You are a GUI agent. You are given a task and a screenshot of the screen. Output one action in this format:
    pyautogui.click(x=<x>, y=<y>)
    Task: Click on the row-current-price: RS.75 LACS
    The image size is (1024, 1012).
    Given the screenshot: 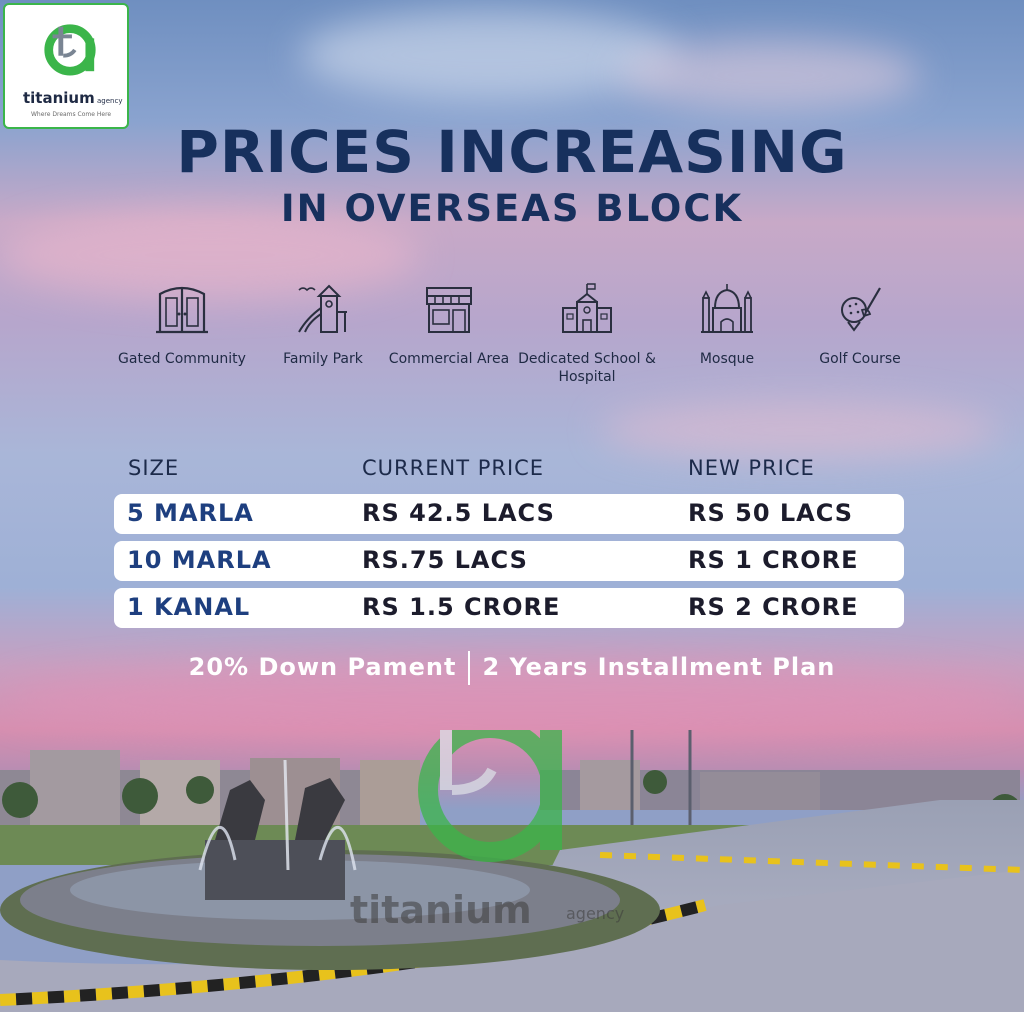 What is the action you would take?
    pyautogui.click(x=445, y=560)
    